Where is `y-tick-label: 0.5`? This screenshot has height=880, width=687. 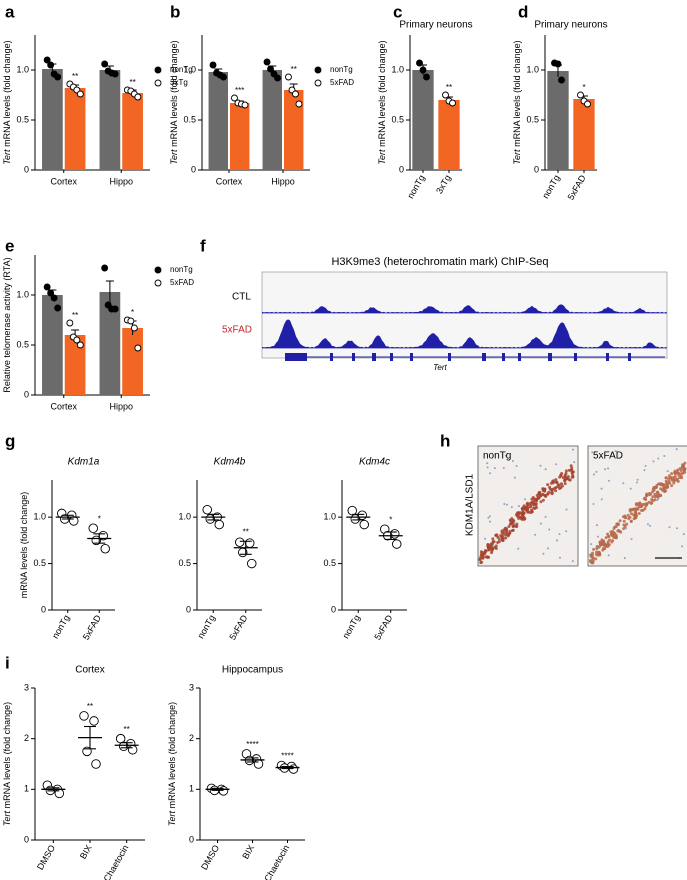 y-tick-label: 0.5 is located at coordinates (22, 119).